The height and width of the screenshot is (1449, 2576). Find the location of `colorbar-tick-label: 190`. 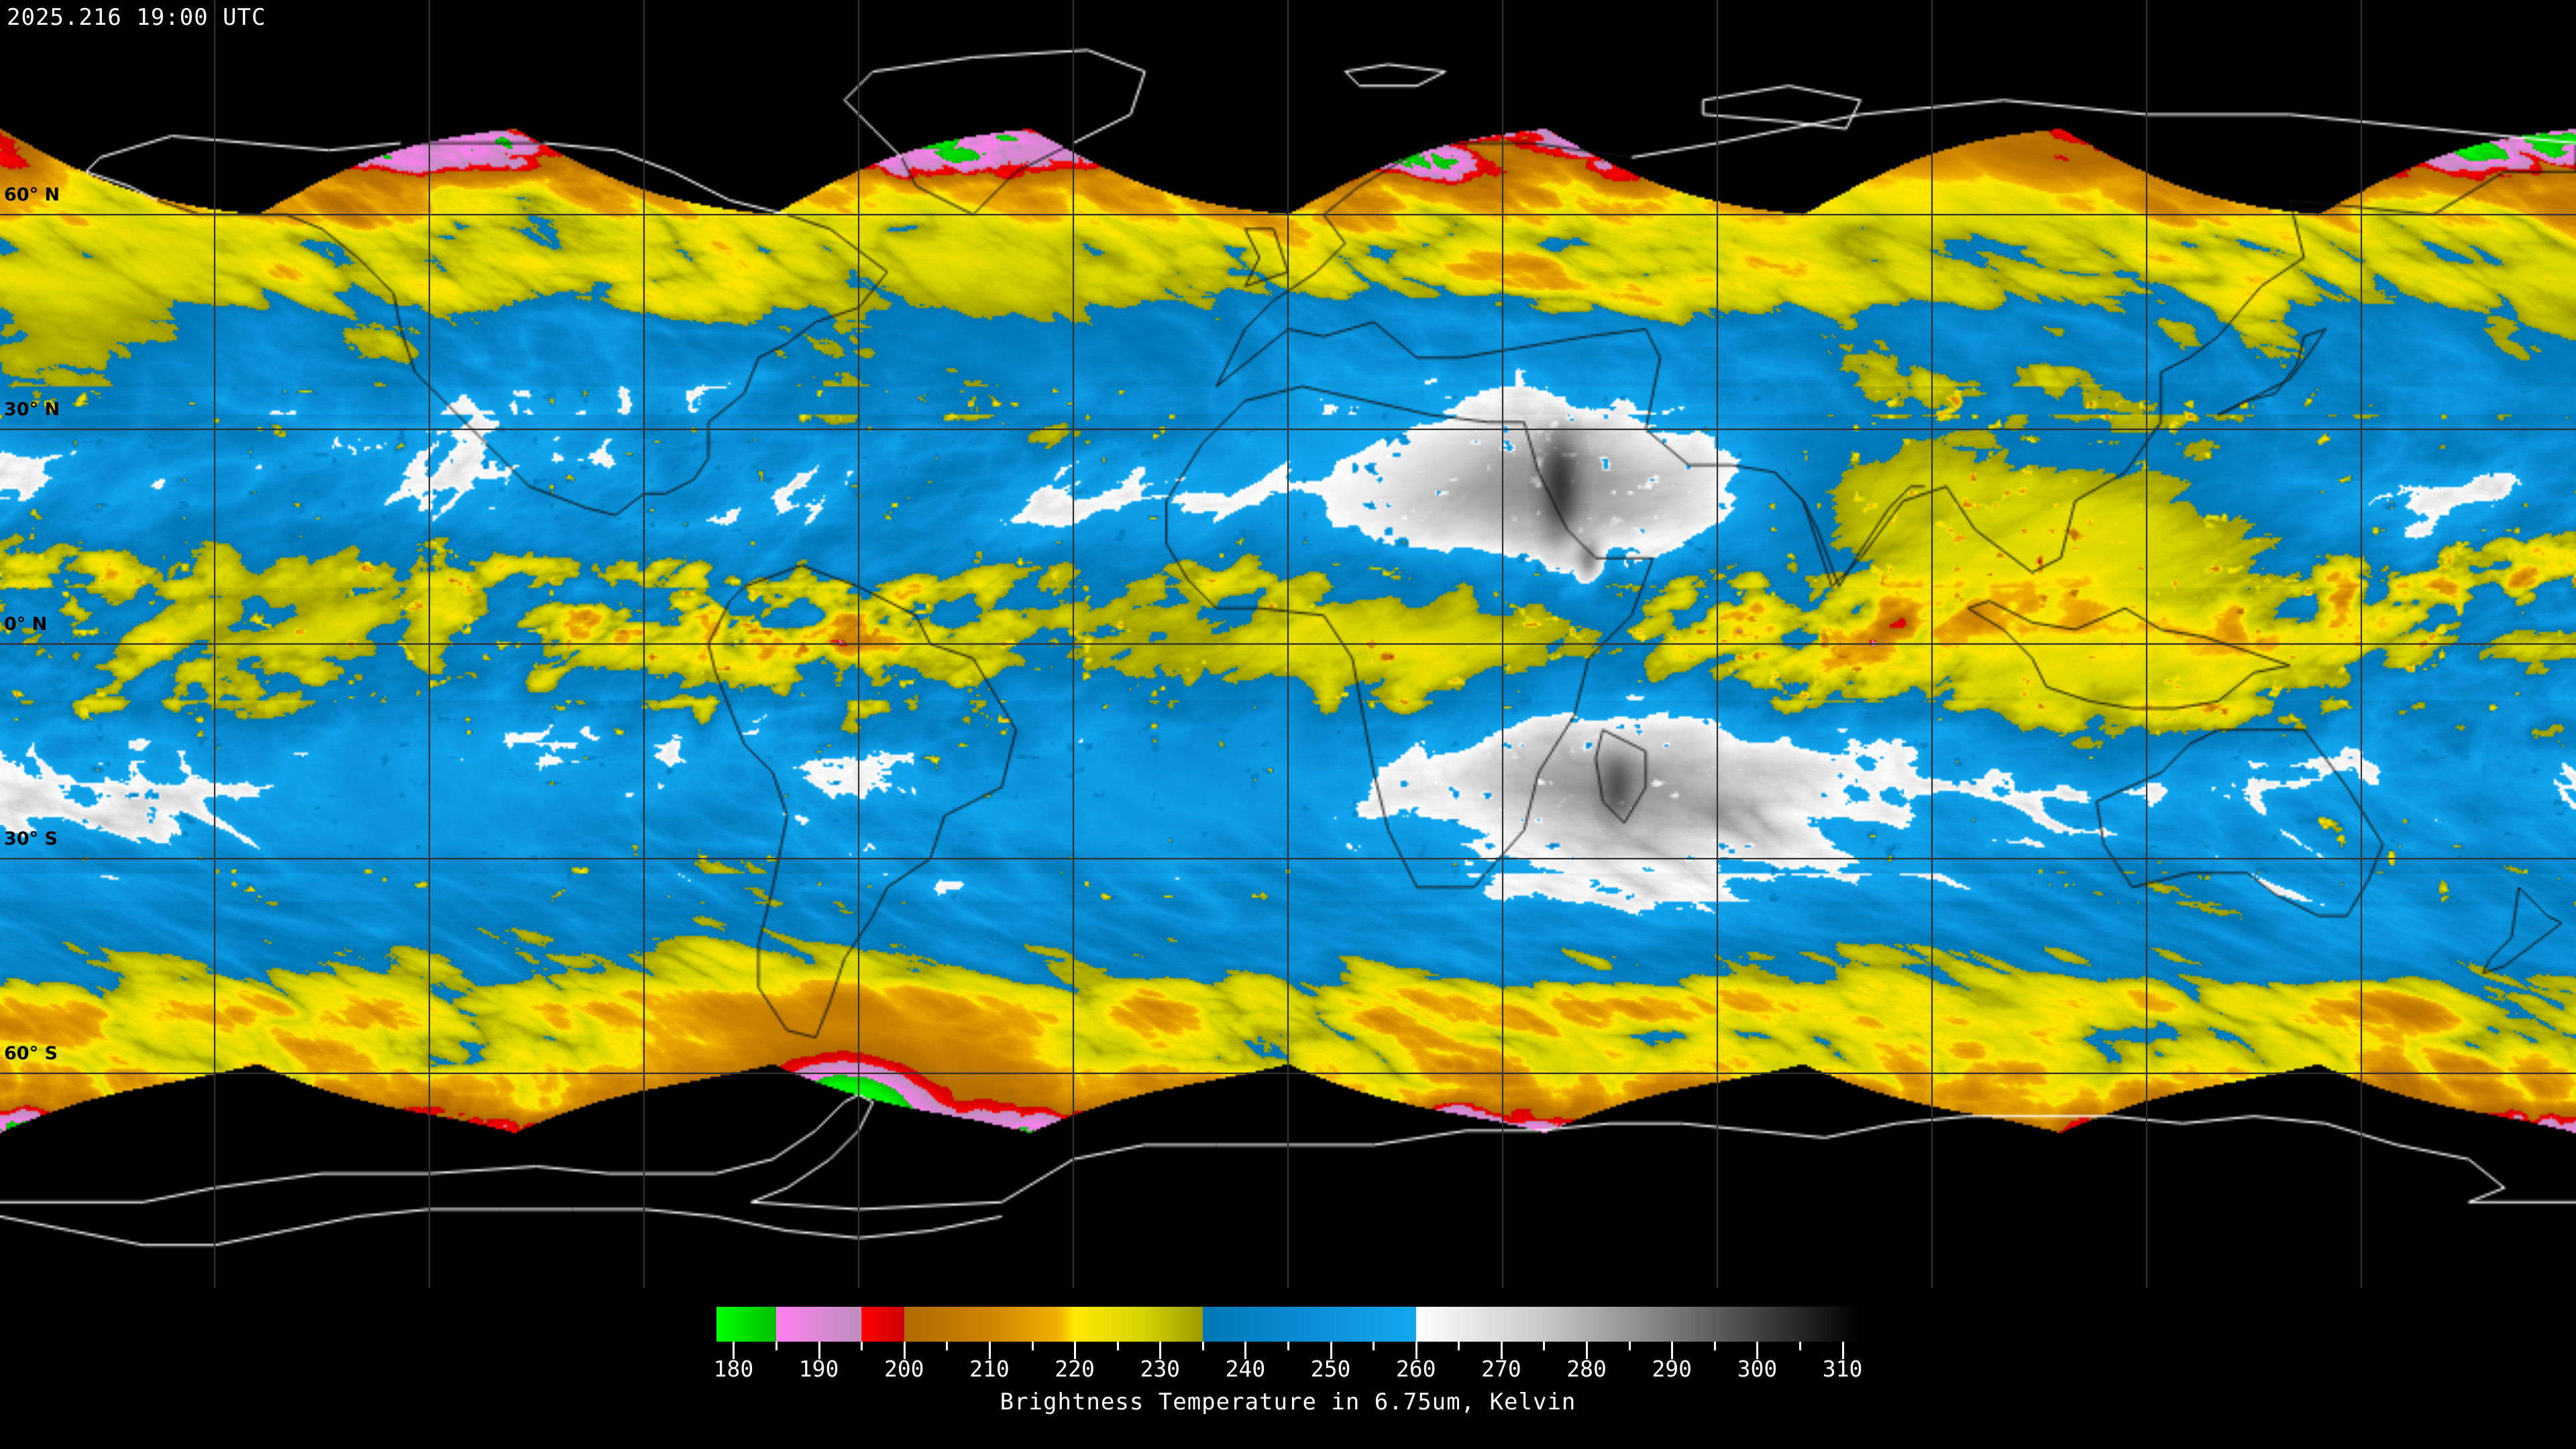

colorbar-tick-label: 190 is located at coordinates (818, 1369).